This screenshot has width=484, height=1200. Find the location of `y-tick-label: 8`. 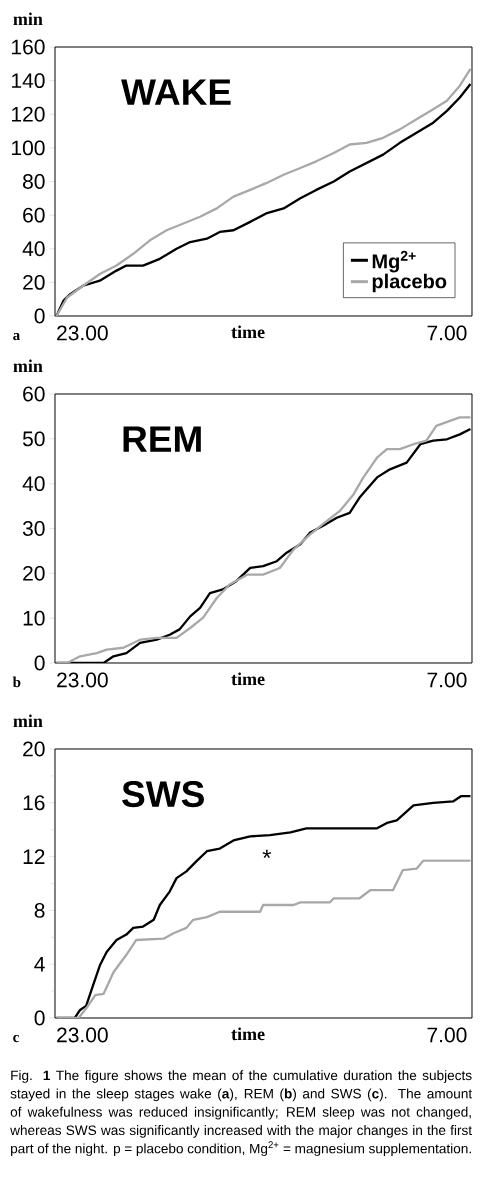

y-tick-label: 8 is located at coordinates (39, 910).